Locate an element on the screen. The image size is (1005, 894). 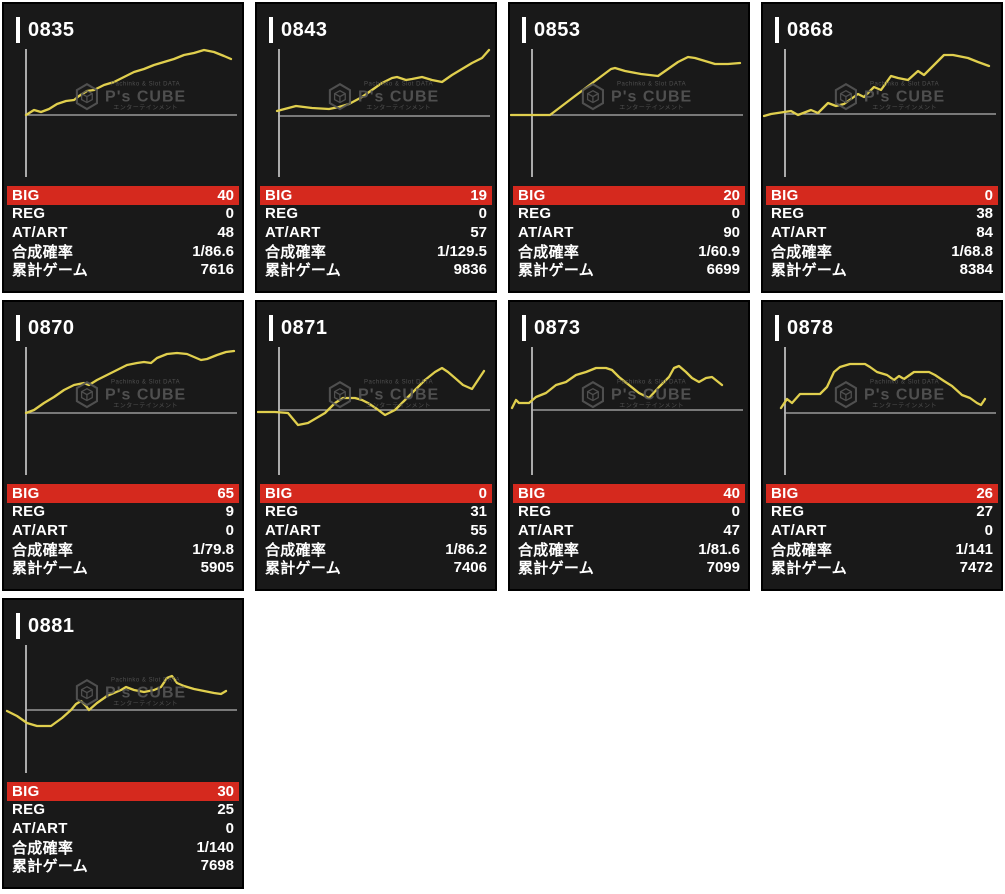
machine-title: 0878 is located at coordinates (882, 322).